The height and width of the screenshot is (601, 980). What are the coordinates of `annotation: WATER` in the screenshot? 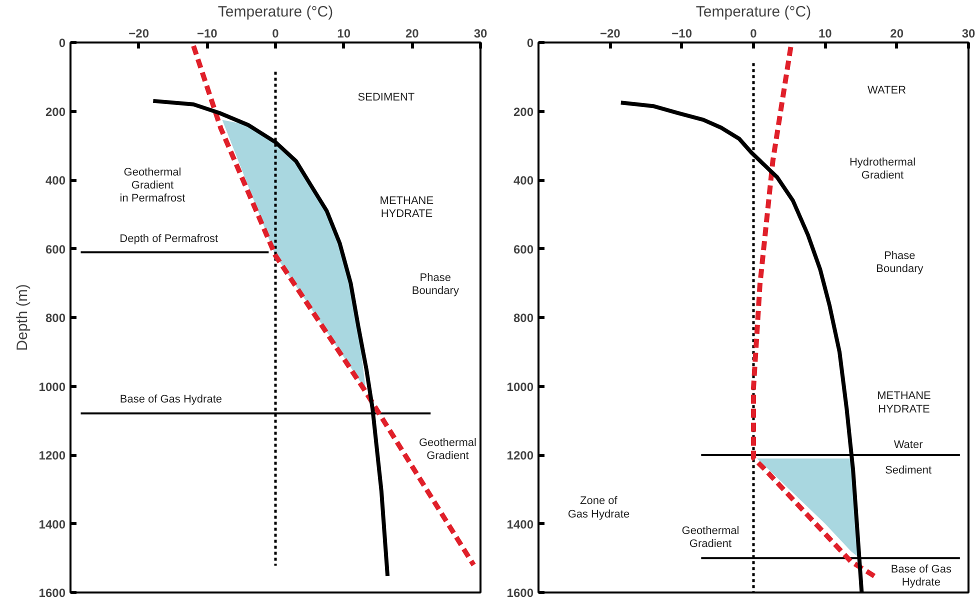 It's located at (887, 90).